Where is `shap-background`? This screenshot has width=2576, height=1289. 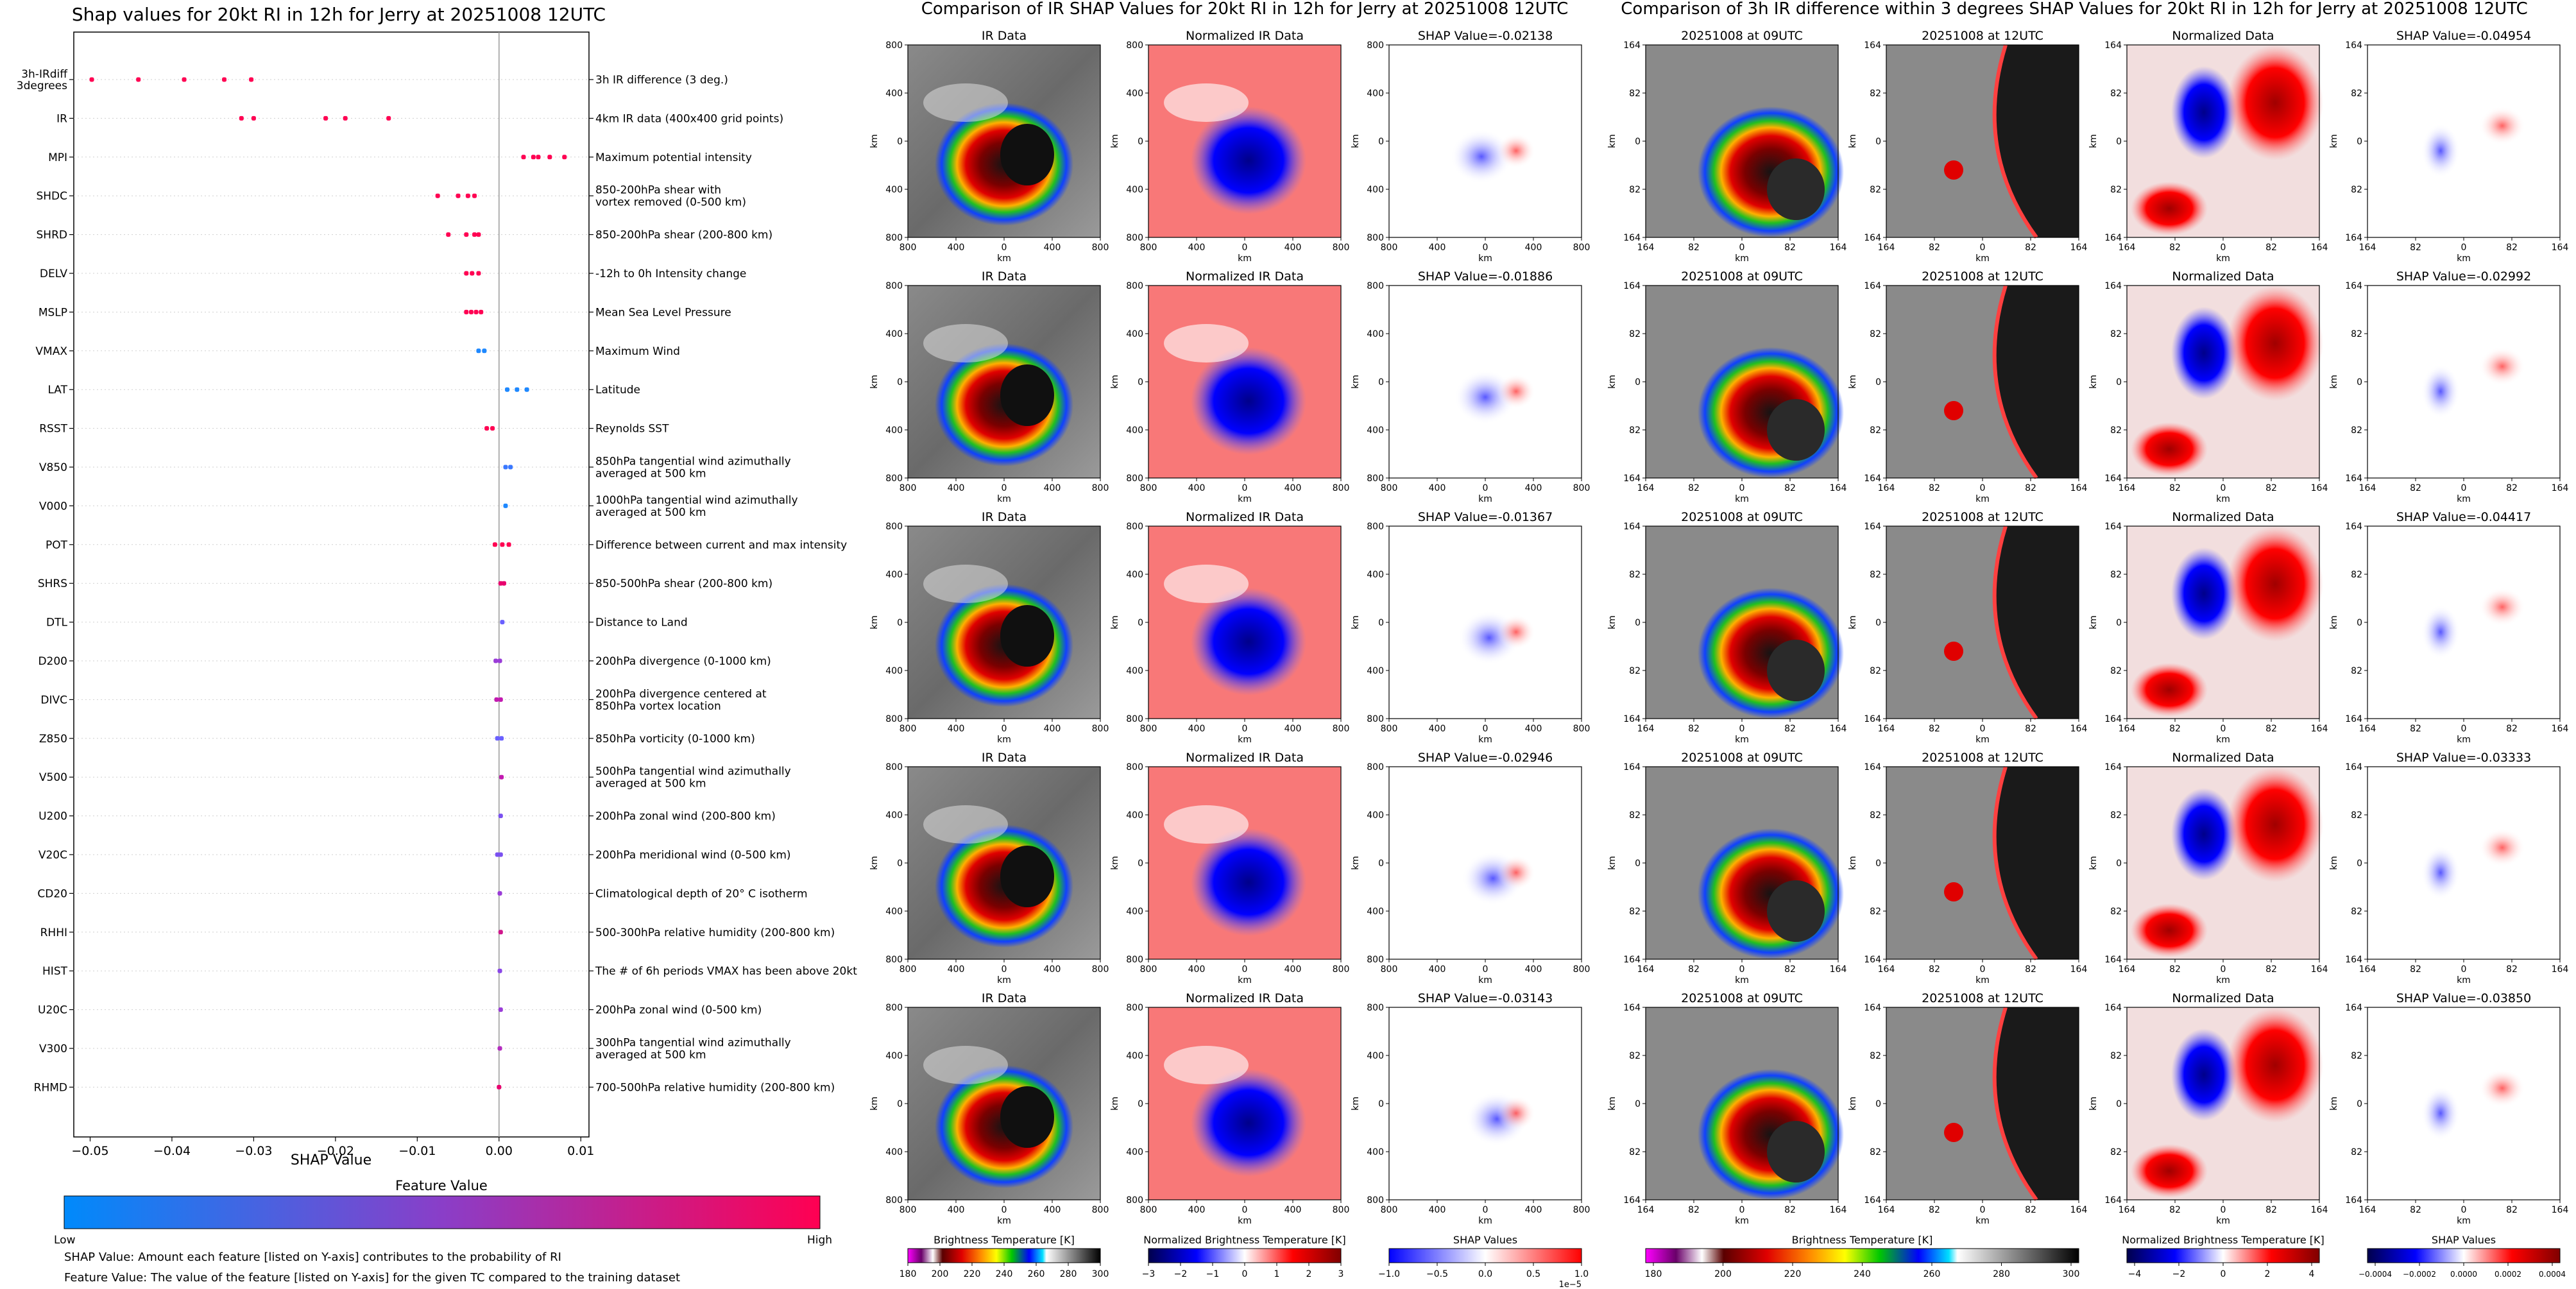 shap-background is located at coordinates (2463, 1103).